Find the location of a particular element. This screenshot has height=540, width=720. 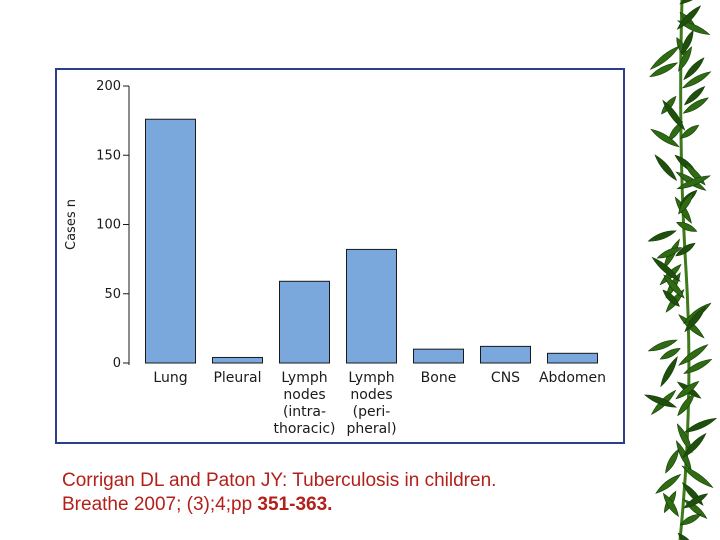

y-tick-label: 200 is located at coordinates (108, 86).